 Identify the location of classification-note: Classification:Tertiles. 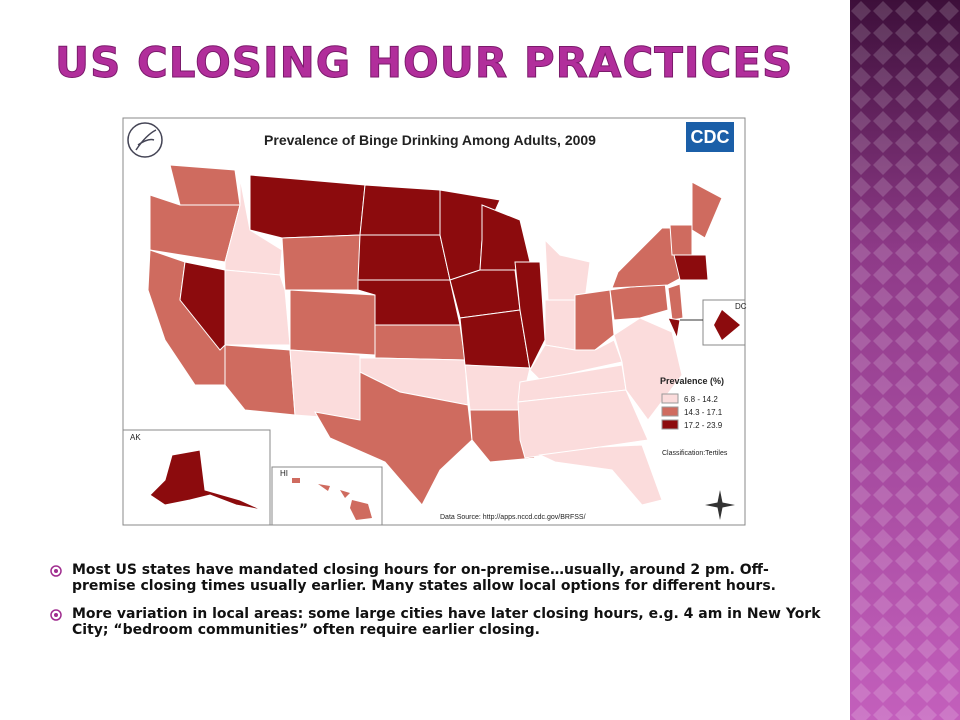
(695, 453).